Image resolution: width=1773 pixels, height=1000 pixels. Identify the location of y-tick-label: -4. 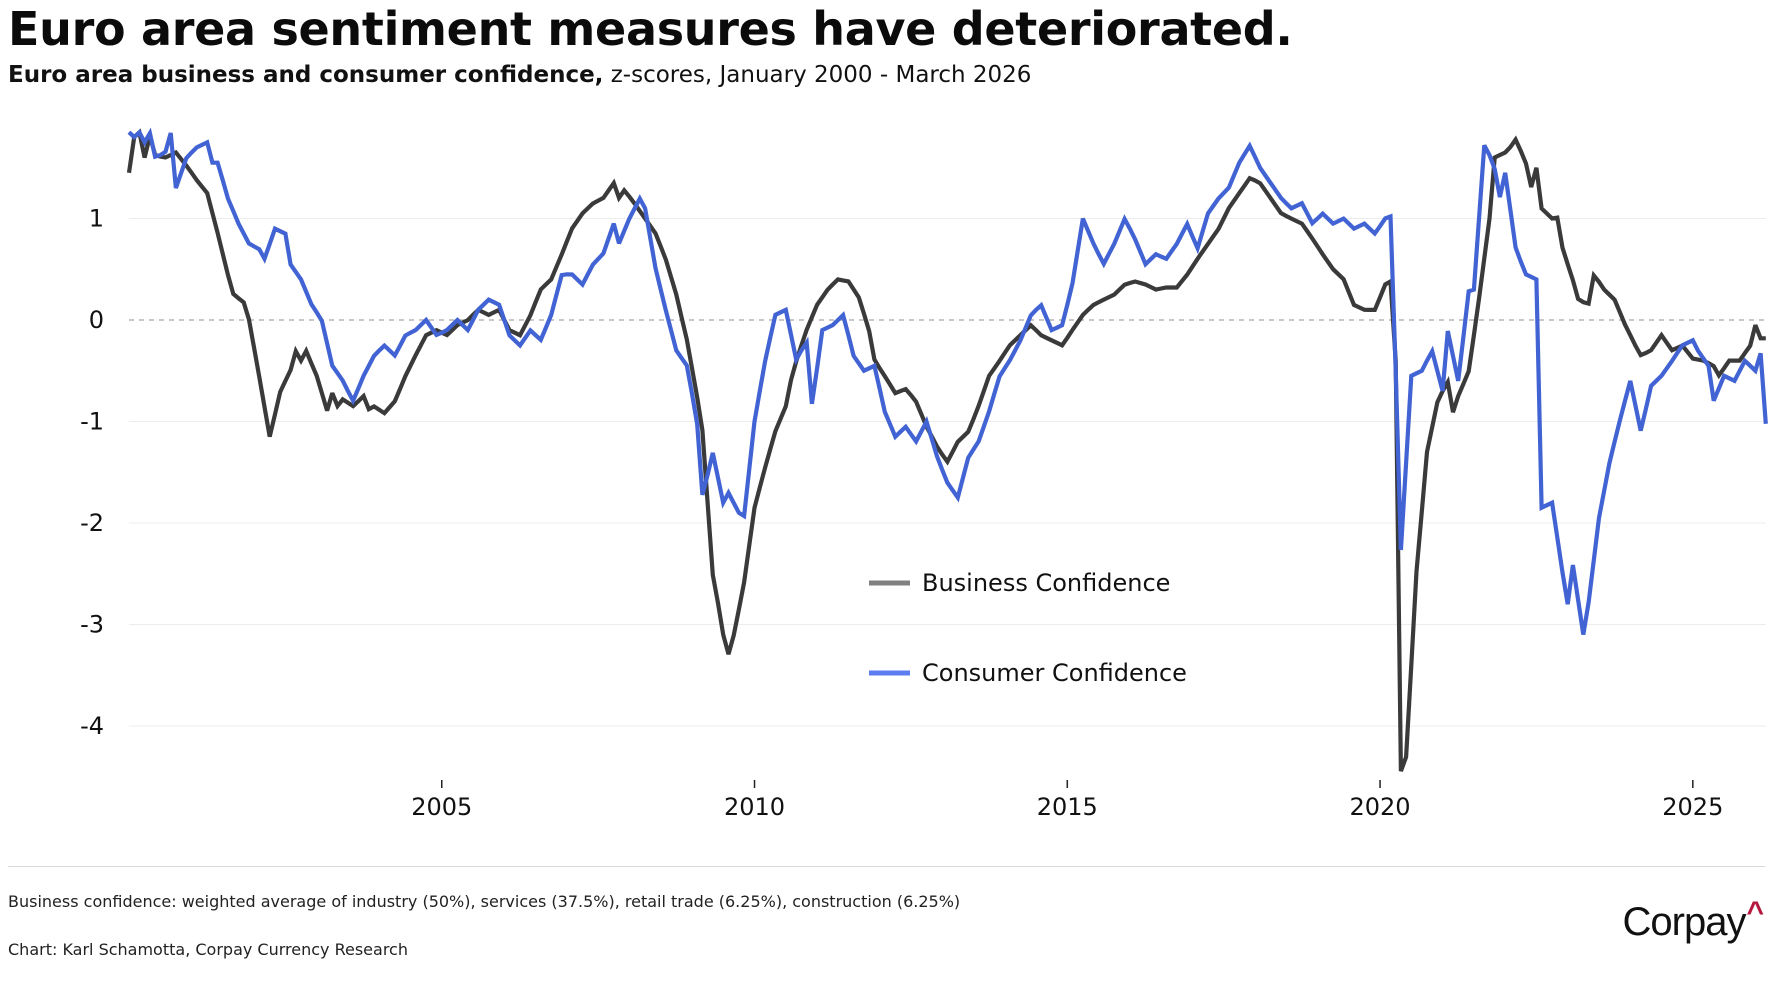
(92, 726).